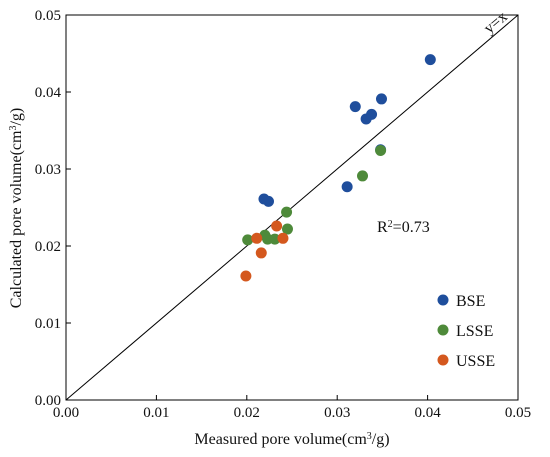 Image resolution: width=550 pixels, height=457 pixels. I want to click on x-axis-title: Measured pore volume(cm3/g), so click(291, 440).